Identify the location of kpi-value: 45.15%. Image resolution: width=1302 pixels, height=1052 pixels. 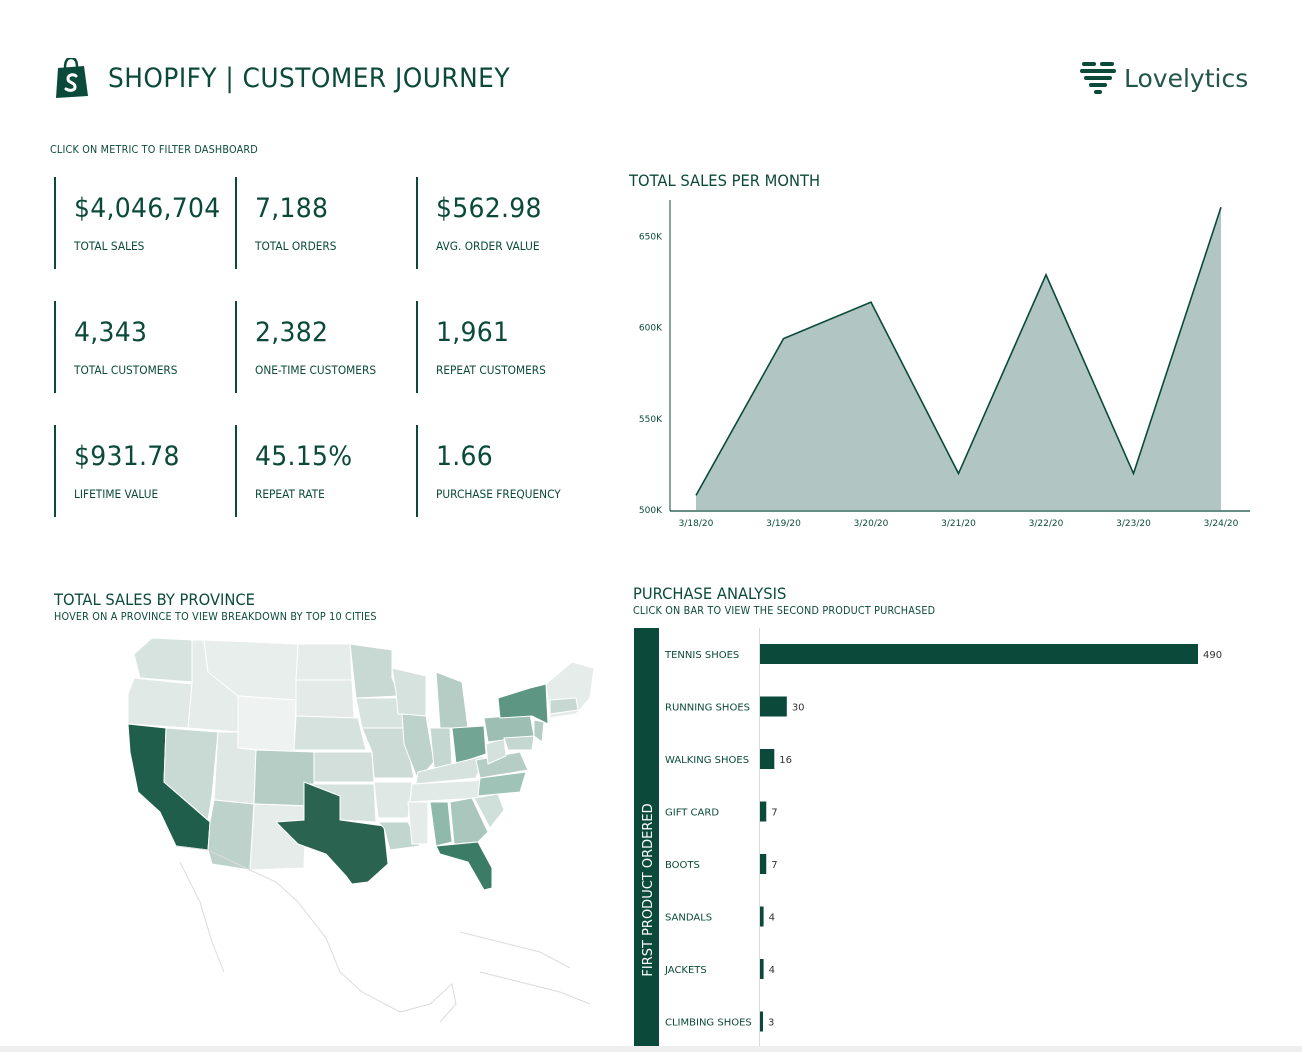
(304, 456).